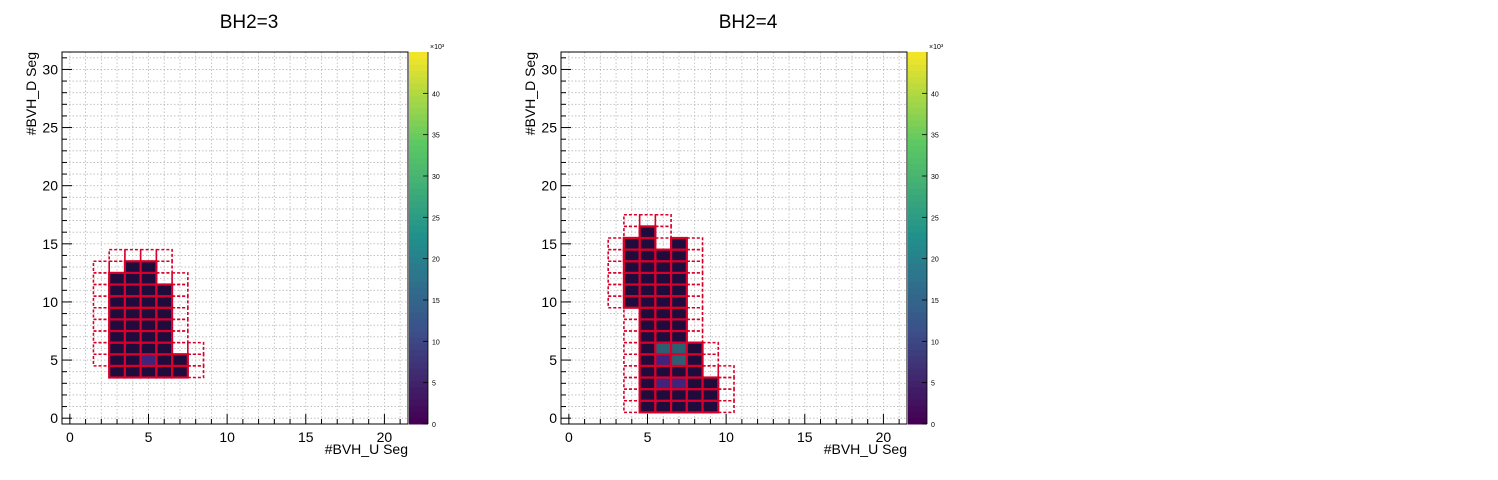 This screenshot has width=1498, height=480. I want to click on x-axis-label: #BVH_U Seg, so click(865, 449).